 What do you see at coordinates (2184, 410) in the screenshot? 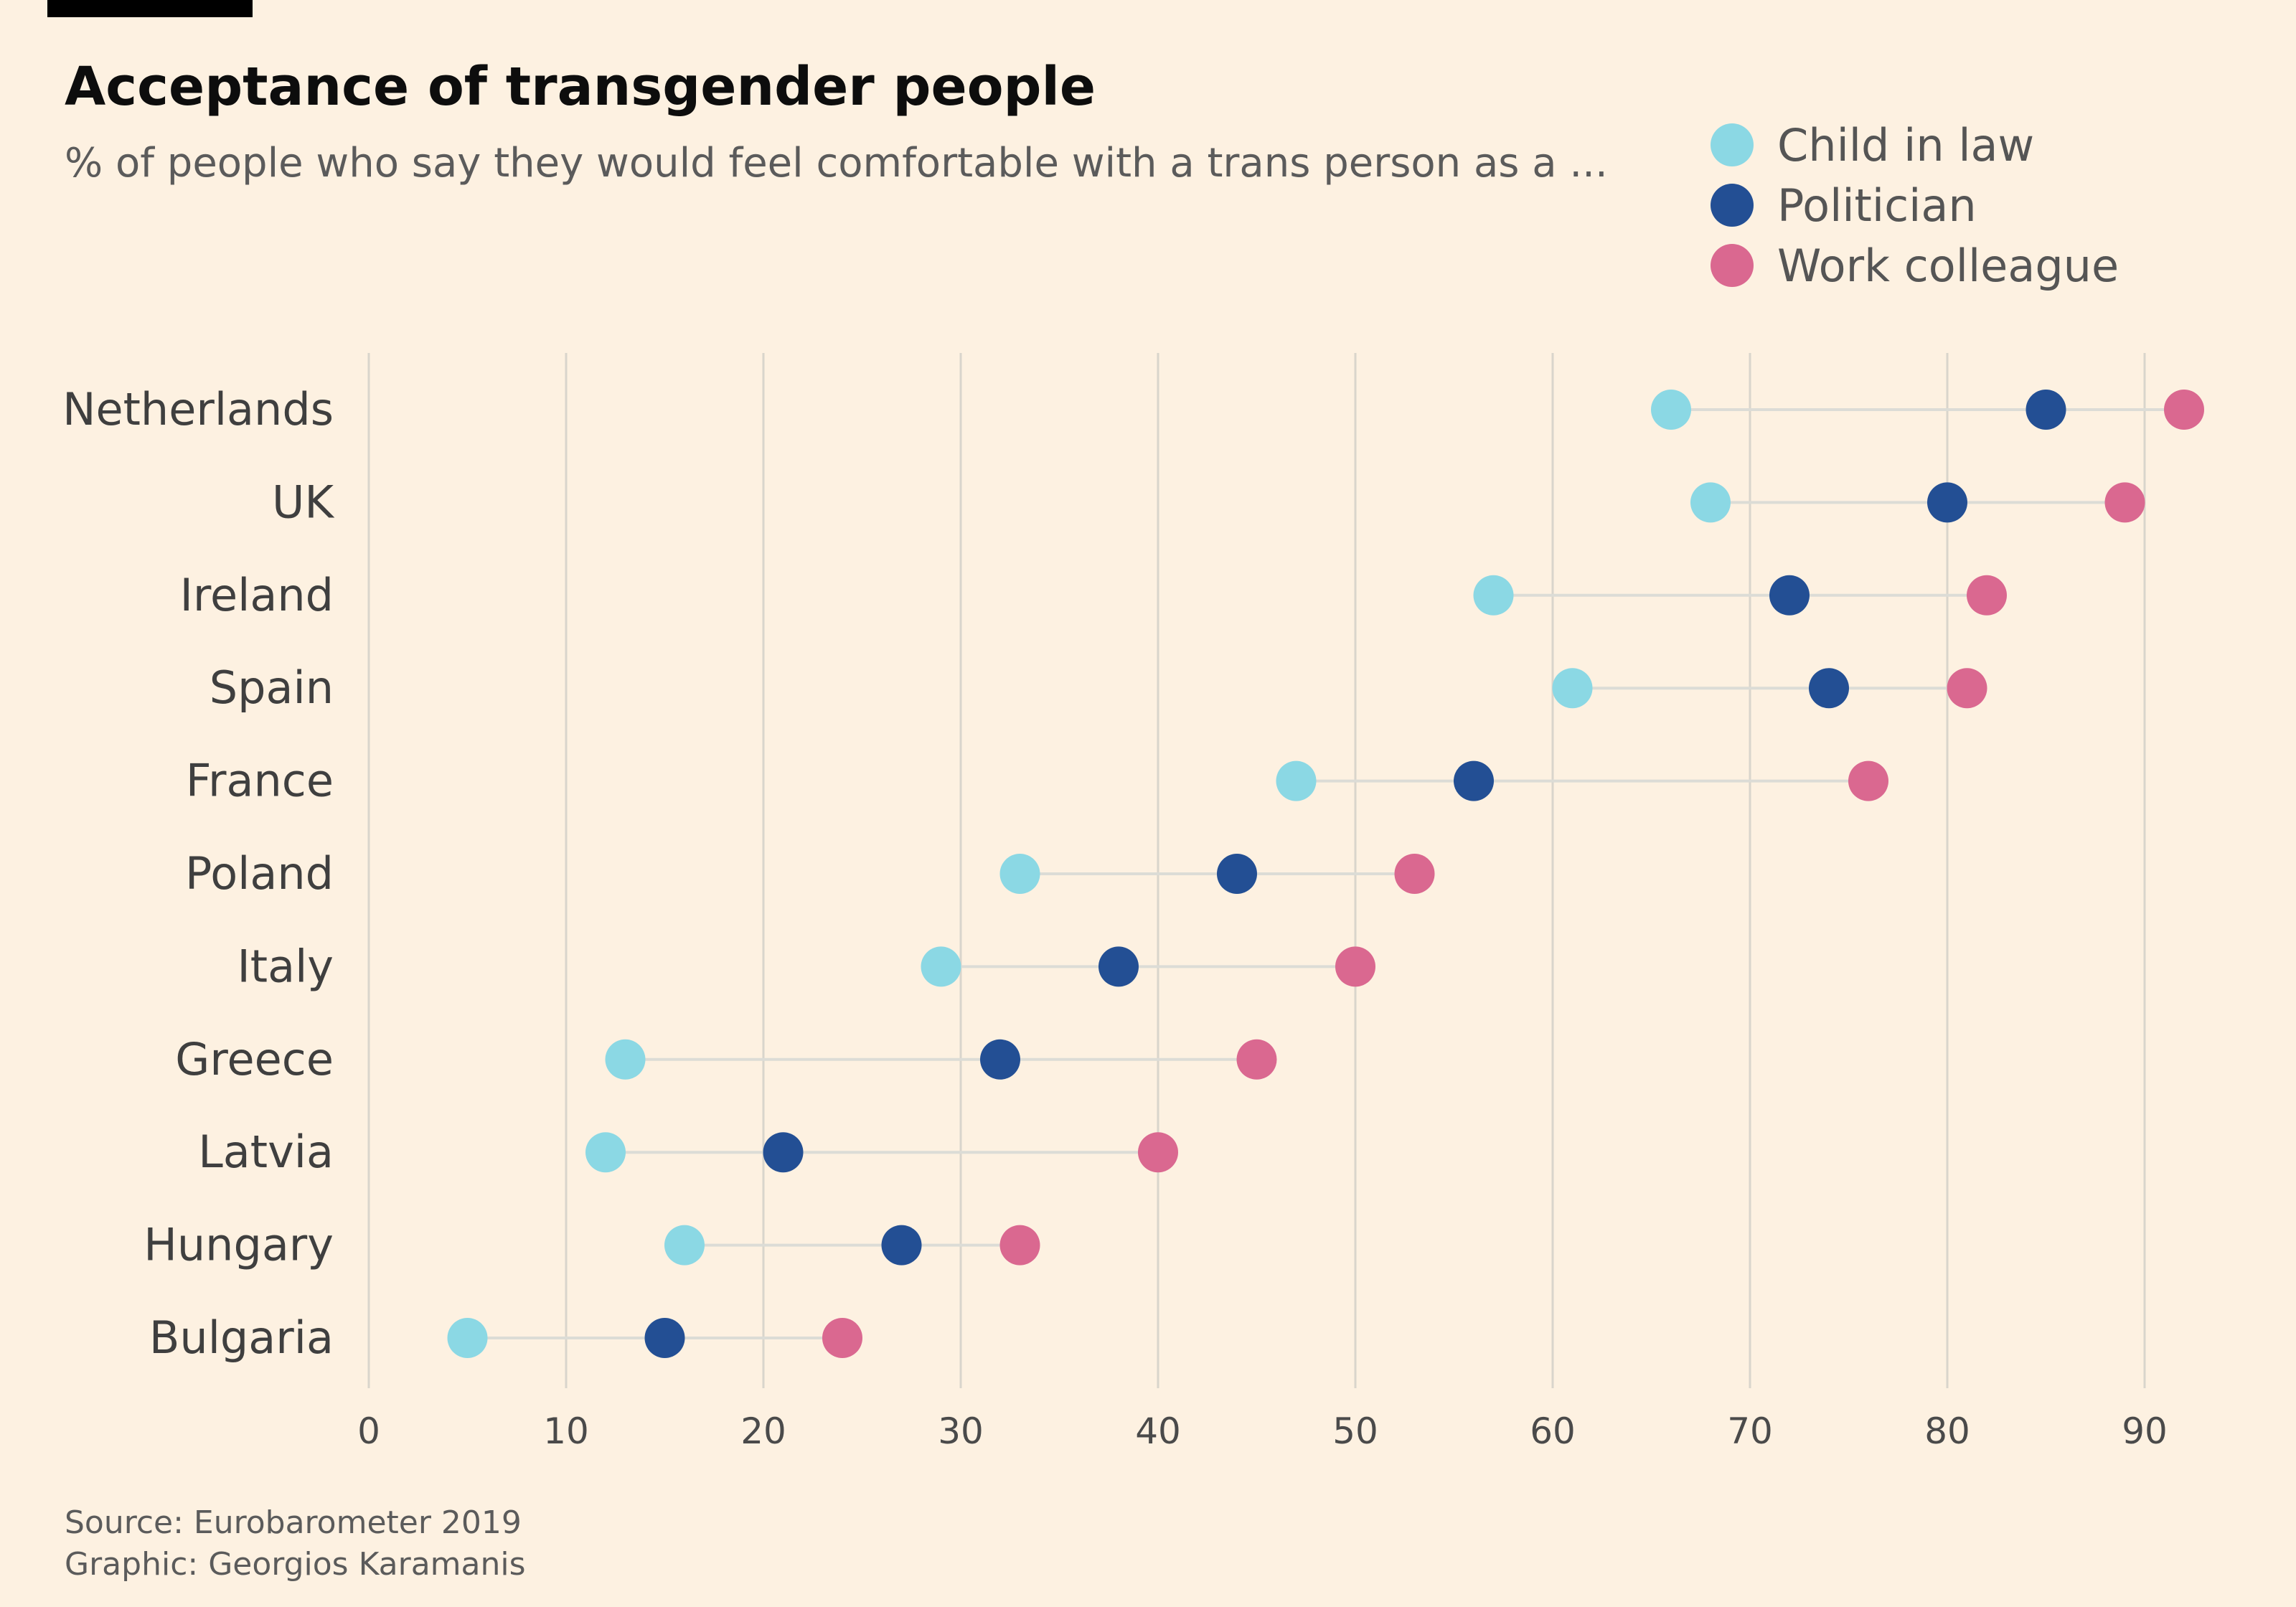
I see `point-work-colleague-netherlands` at bounding box center [2184, 410].